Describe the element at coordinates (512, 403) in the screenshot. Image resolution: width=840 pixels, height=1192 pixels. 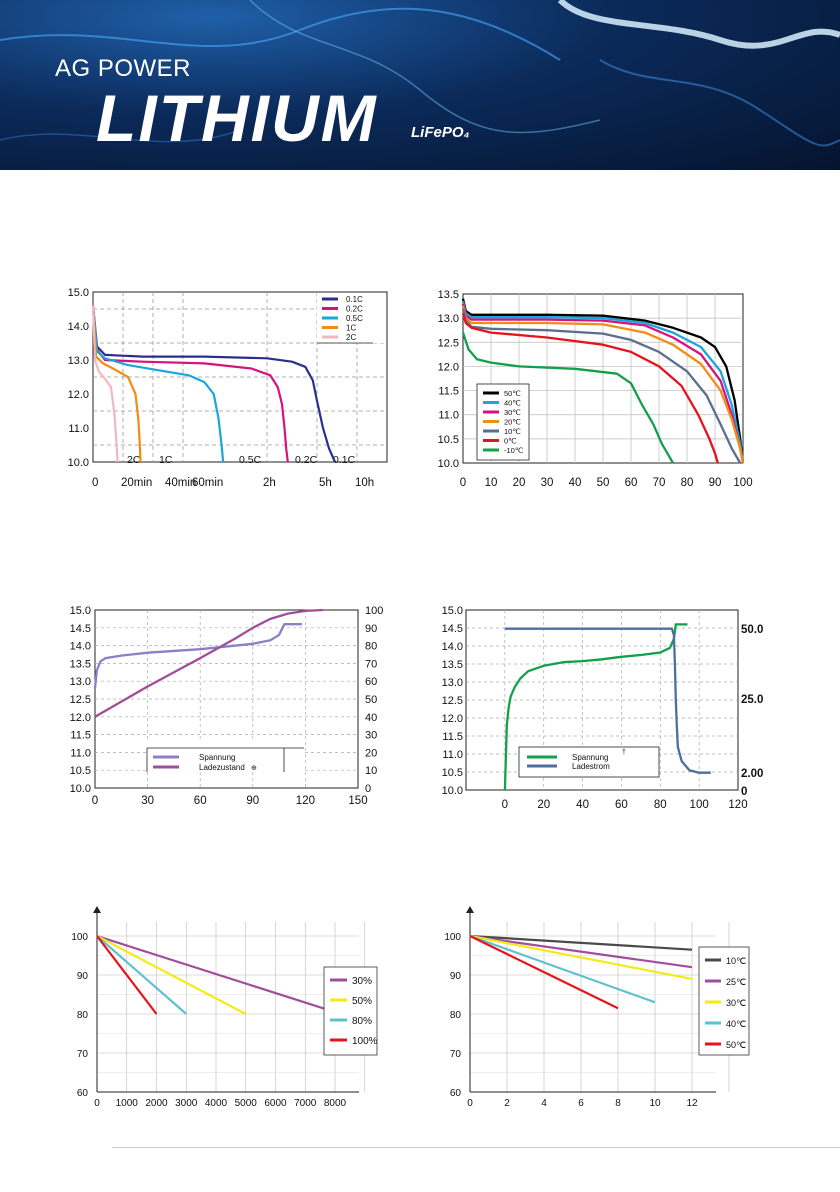
I see `legend-label: 40℃` at that location.